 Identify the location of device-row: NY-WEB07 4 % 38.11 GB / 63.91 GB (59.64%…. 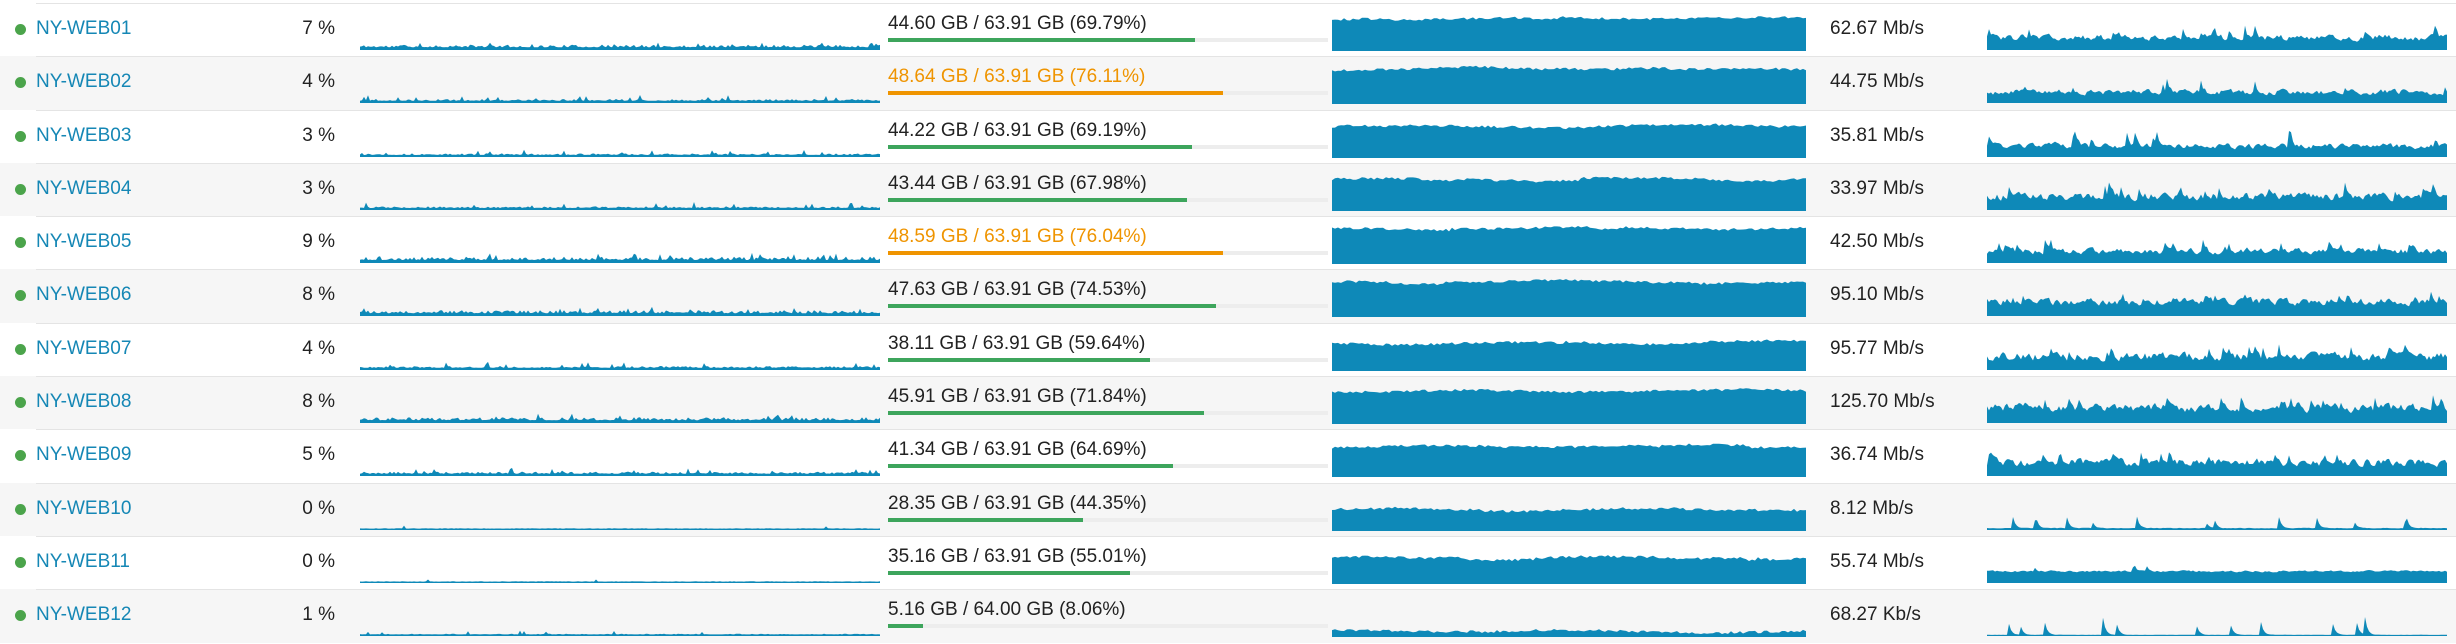
(1228, 349).